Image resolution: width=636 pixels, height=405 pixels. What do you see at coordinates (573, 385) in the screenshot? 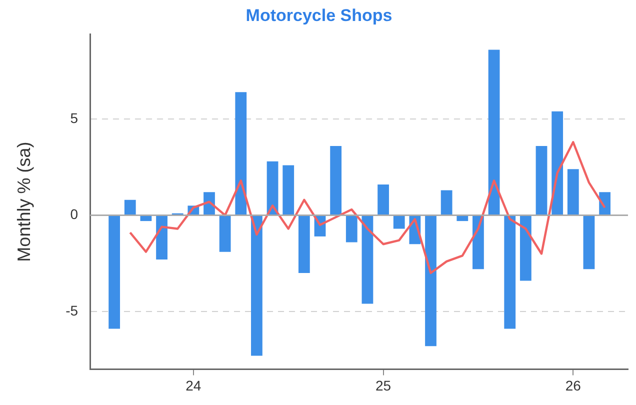
I see `x-tick-label: 26` at bounding box center [573, 385].